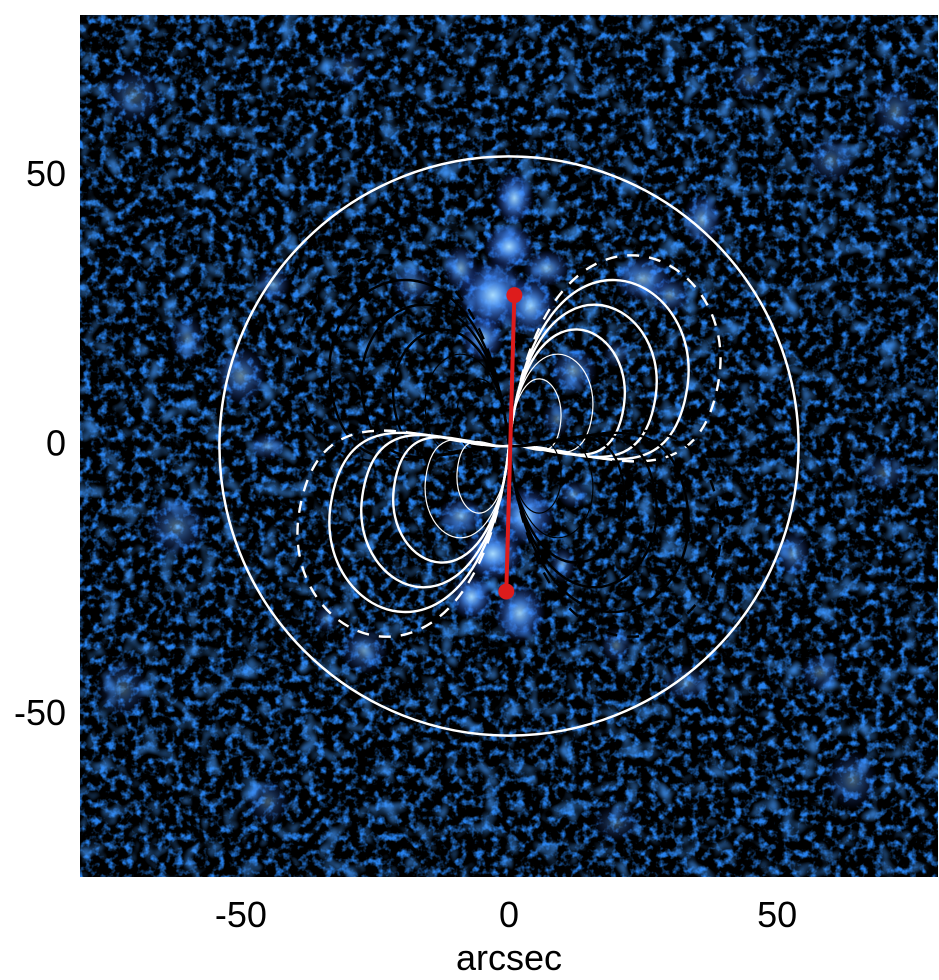 Image resolution: width=939 pixels, height=980 pixels. Describe the element at coordinates (40, 443) in the screenshot. I see `y-axis: -50 0 50` at that location.